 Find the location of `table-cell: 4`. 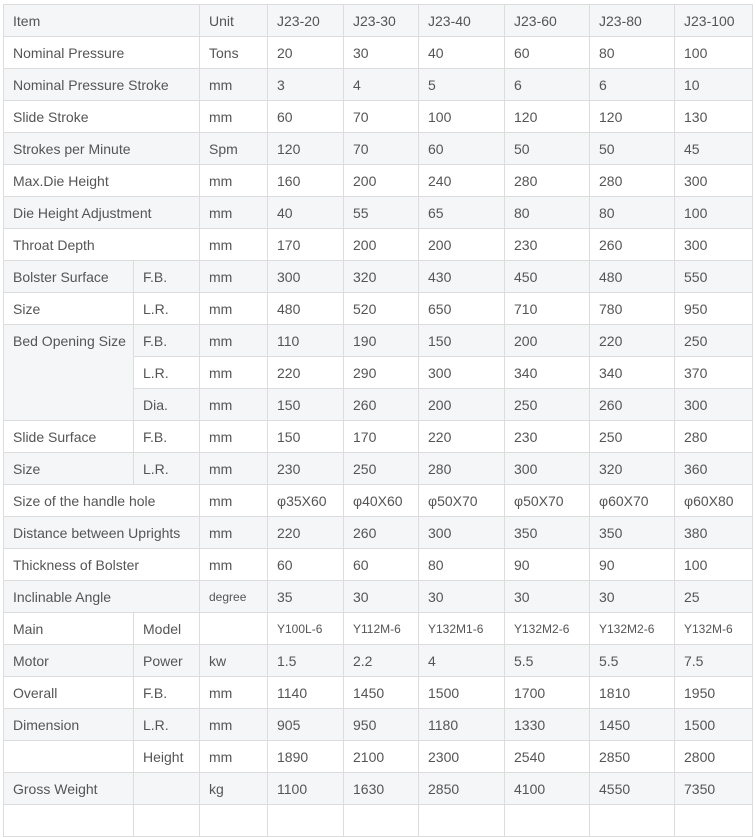

table-cell: 4 is located at coordinates (461, 660).